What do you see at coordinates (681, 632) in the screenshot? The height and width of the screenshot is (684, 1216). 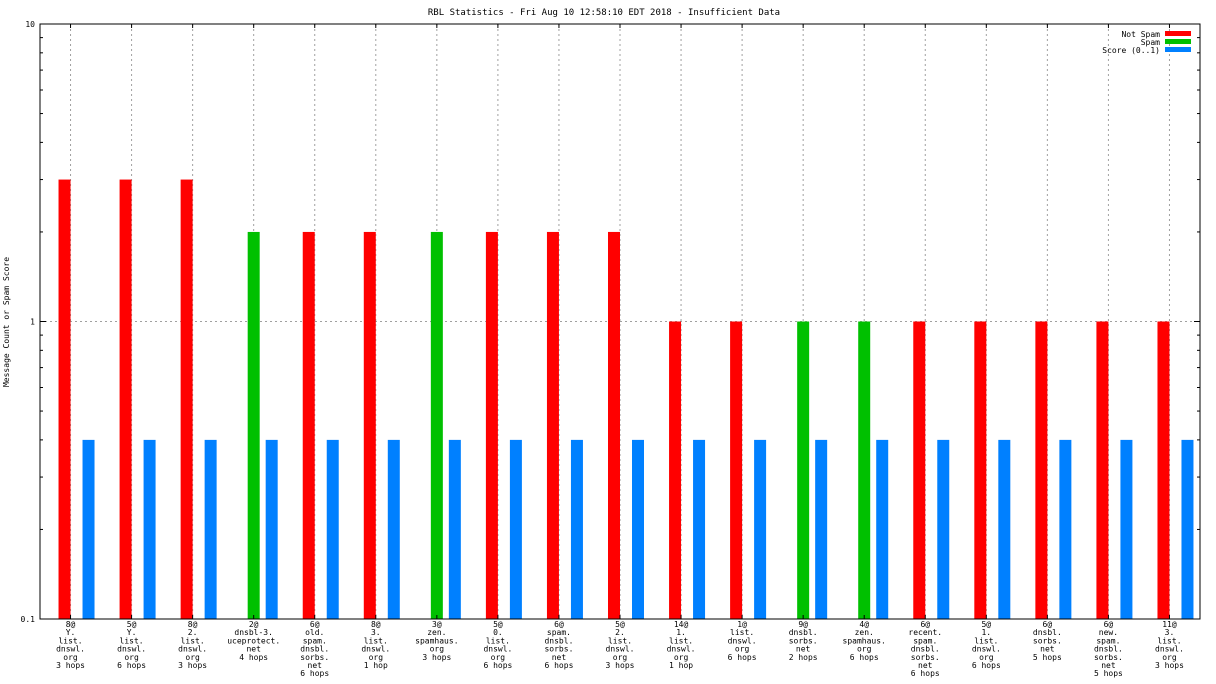 I see `x-tick-label-line: 1.` at bounding box center [681, 632].